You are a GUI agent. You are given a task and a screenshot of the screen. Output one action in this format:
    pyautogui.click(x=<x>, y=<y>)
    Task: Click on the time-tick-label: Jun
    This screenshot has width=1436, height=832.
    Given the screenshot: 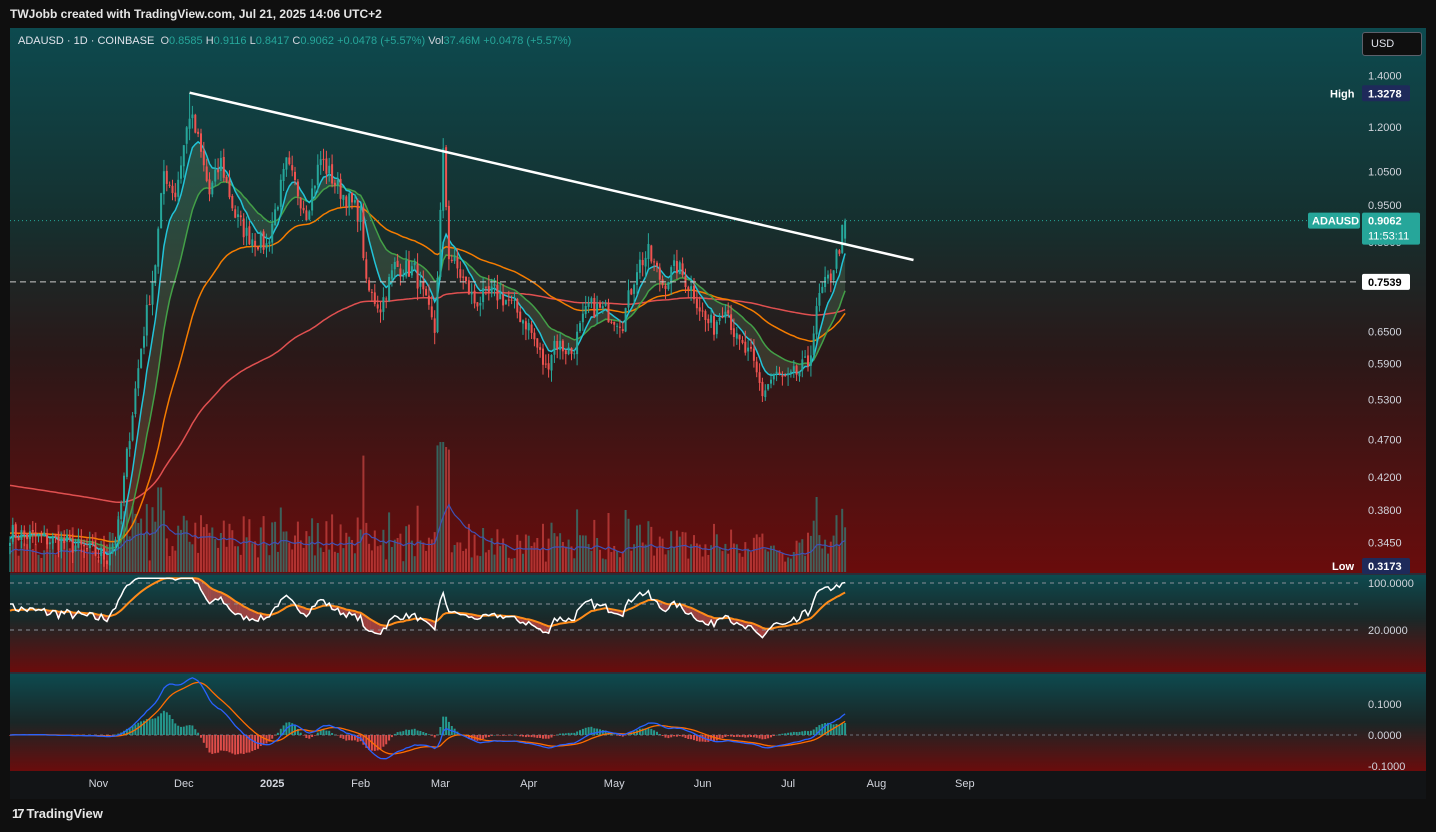 What is the action you would take?
    pyautogui.click(x=703, y=784)
    